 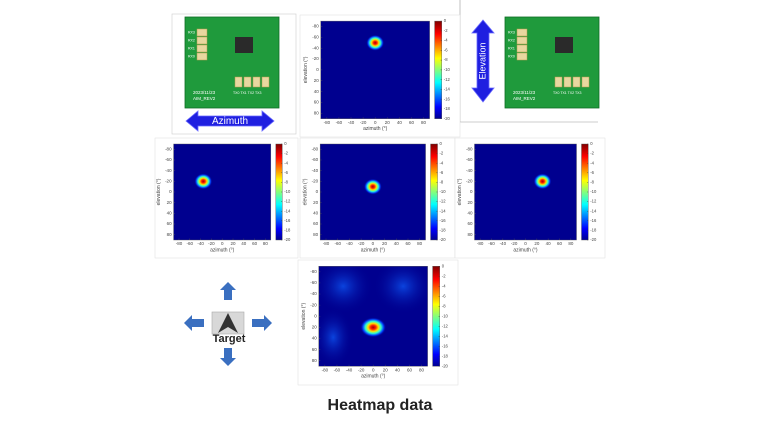 What do you see at coordinates (315, 170) in the screenshot?
I see `y-tick-label: -40` at bounding box center [315, 170].